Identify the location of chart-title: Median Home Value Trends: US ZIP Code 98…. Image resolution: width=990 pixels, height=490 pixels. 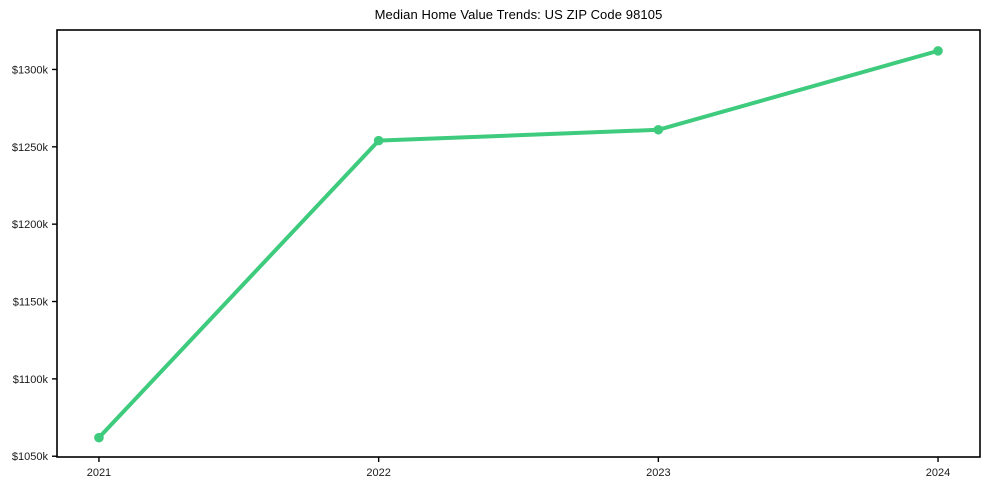
(518, 14).